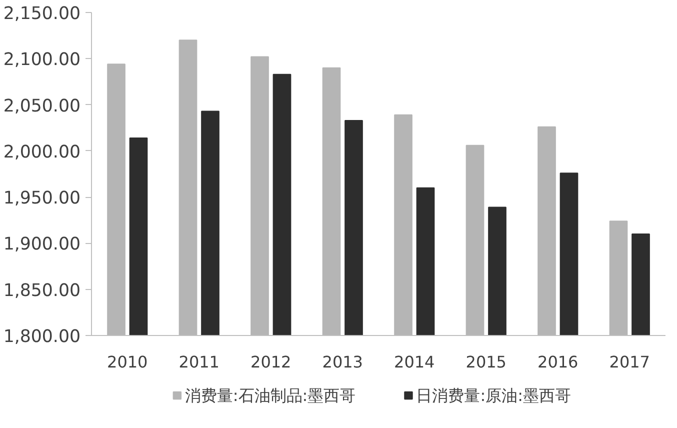 Image resolution: width=677 pixels, height=428 pixels. What do you see at coordinates (414, 362) in the screenshot?
I see `x-tick-label: 2014` at bounding box center [414, 362].